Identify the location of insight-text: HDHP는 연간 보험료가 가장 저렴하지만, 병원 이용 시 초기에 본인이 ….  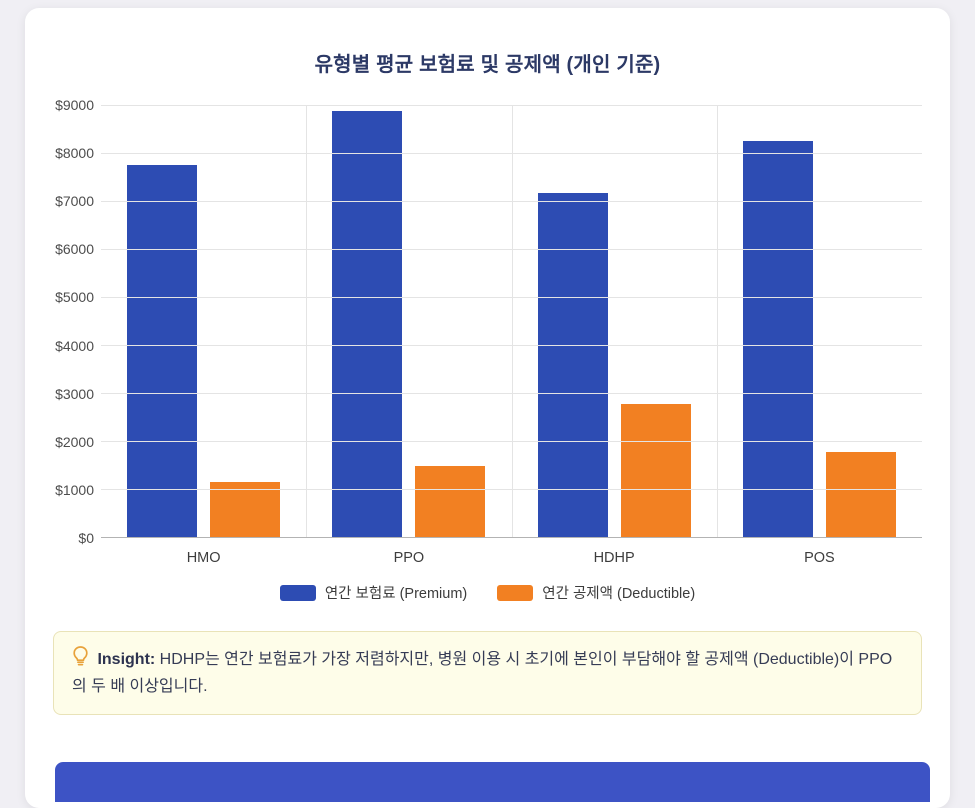
(482, 673).